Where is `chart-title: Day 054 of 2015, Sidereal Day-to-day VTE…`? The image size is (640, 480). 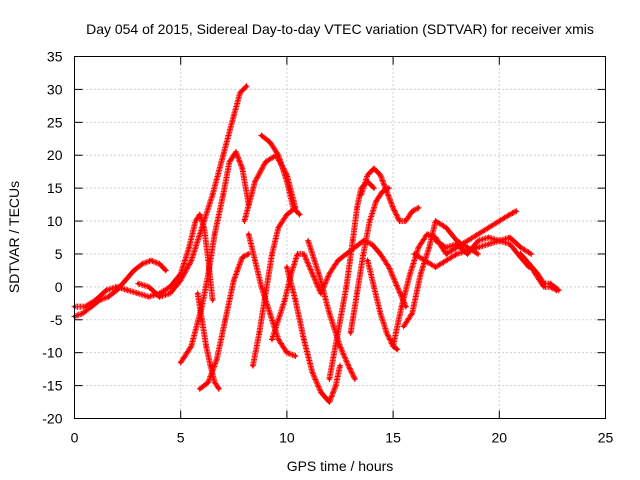 chart-title: Day 054 of 2015, Sidereal Day-to-day VTE… is located at coordinates (340, 29).